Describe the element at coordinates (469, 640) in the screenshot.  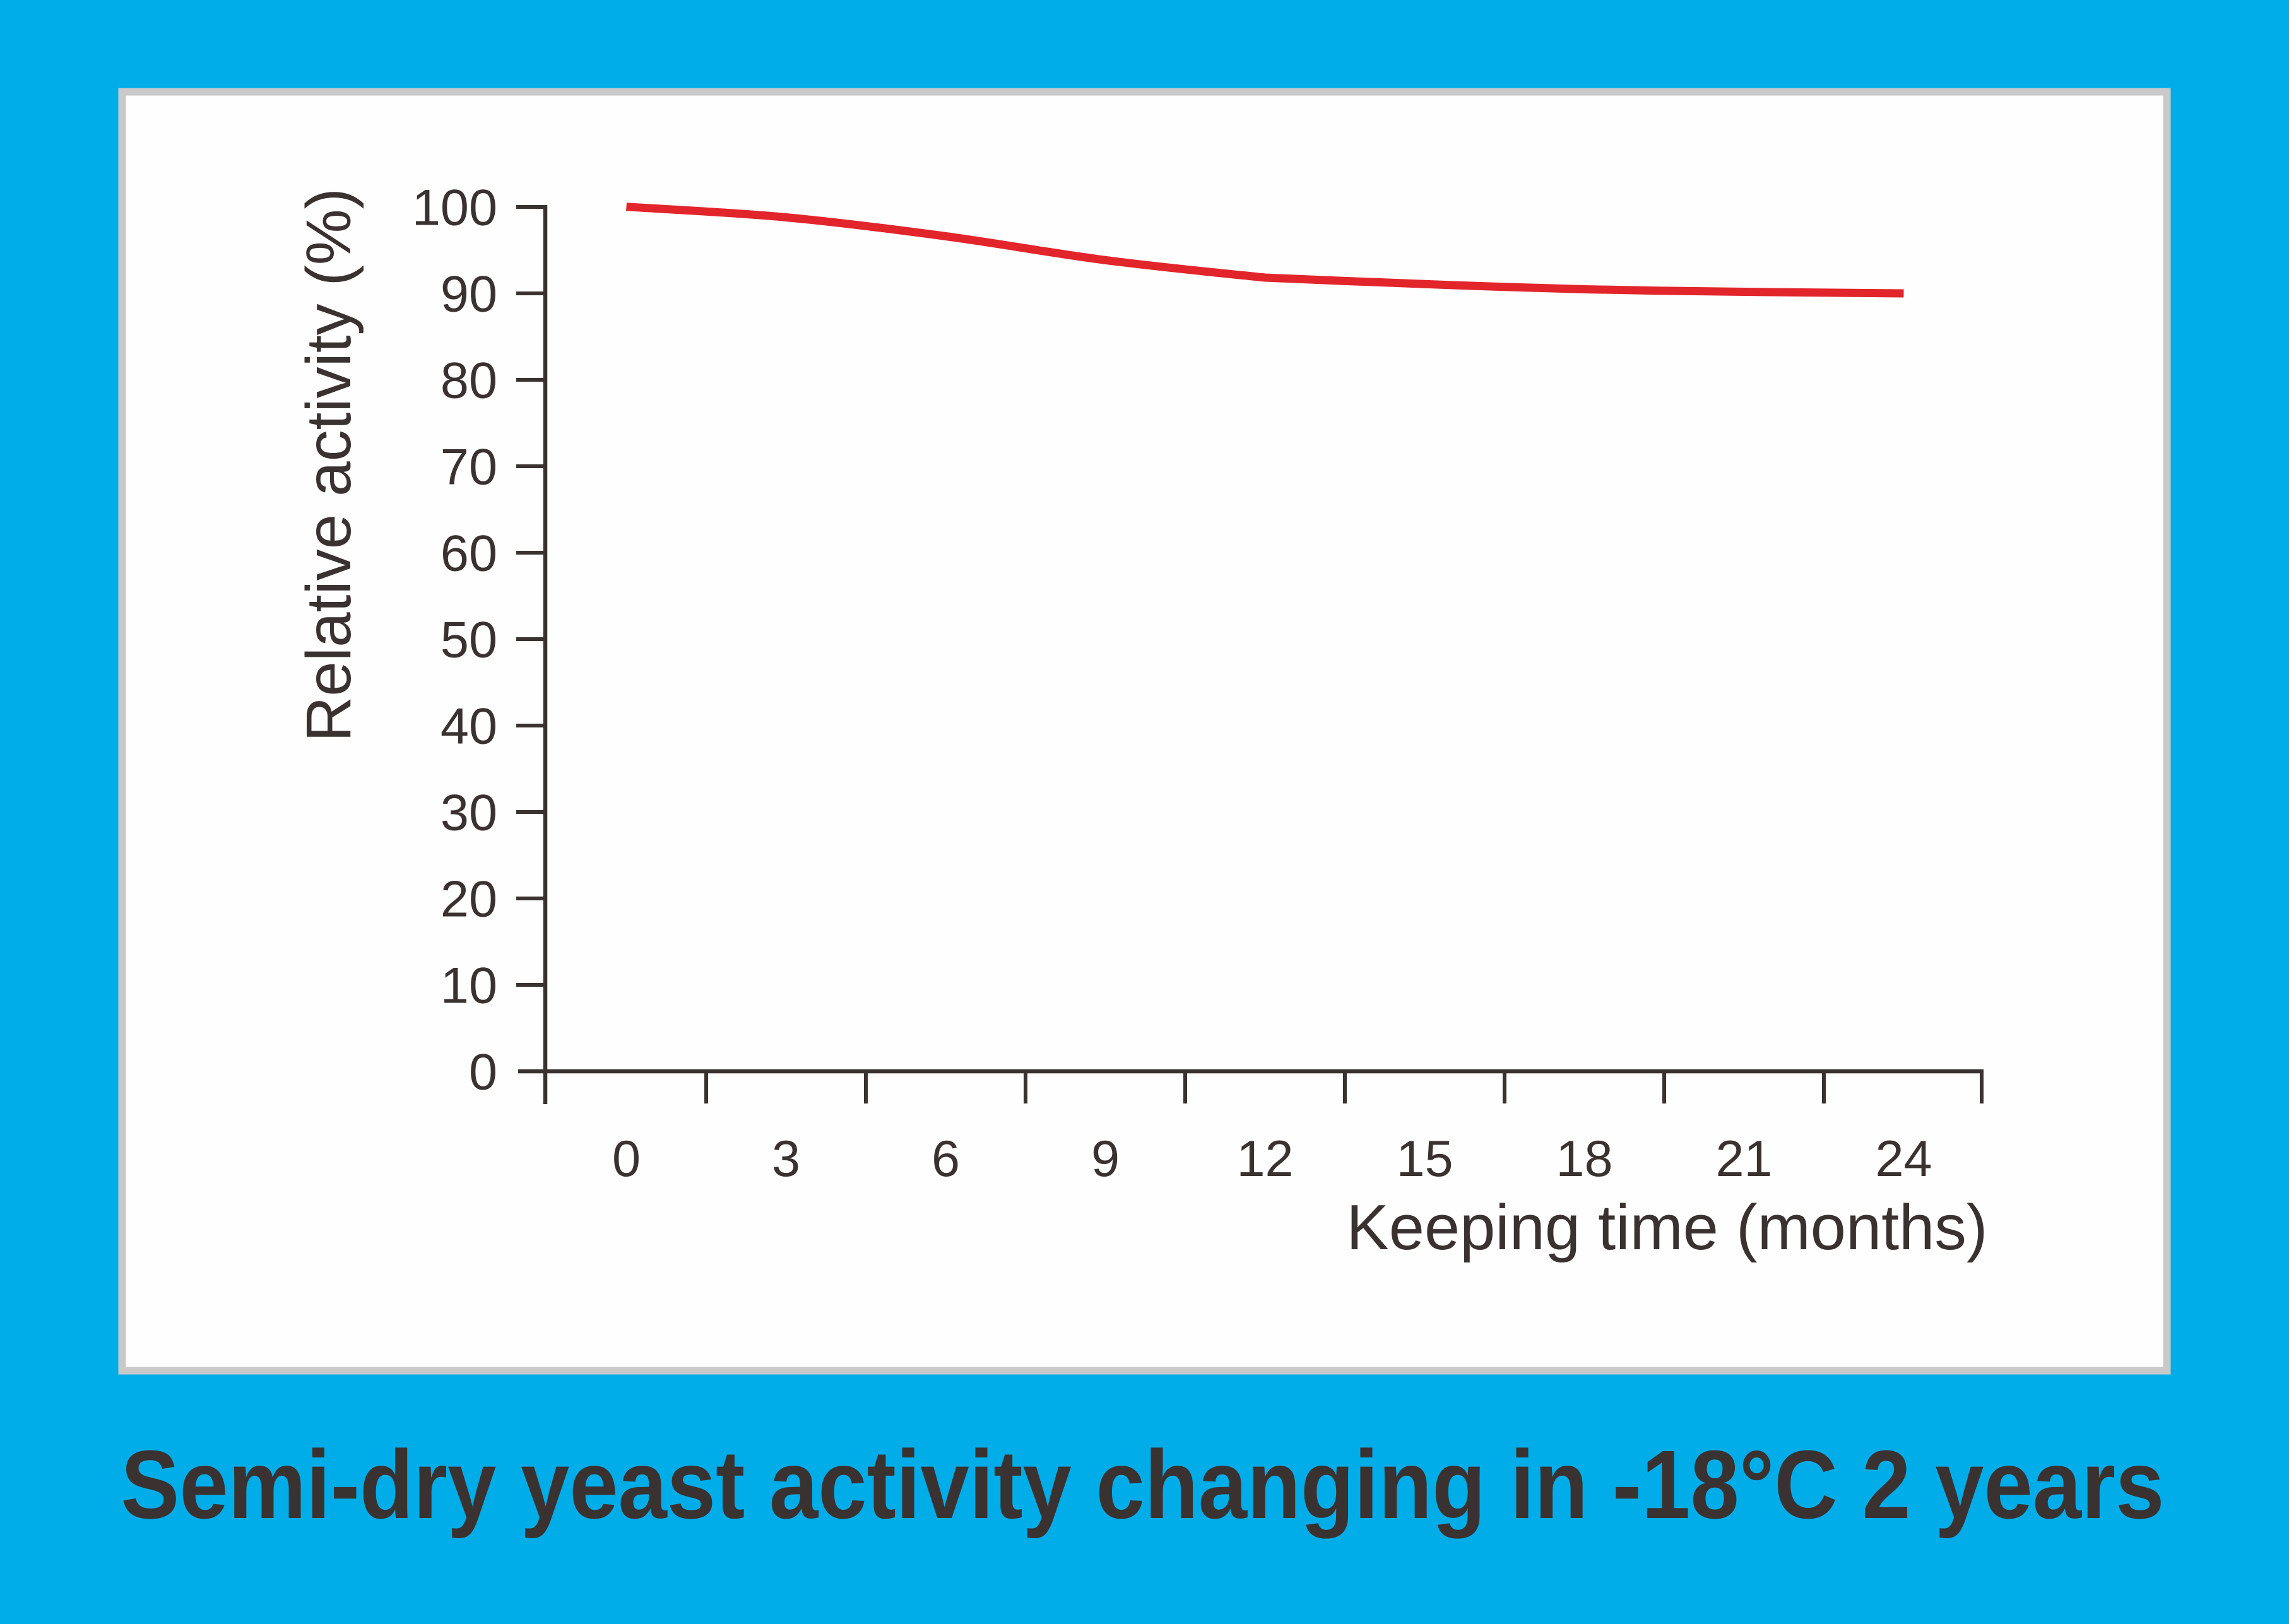
I see `svg-text: 50` at that location.